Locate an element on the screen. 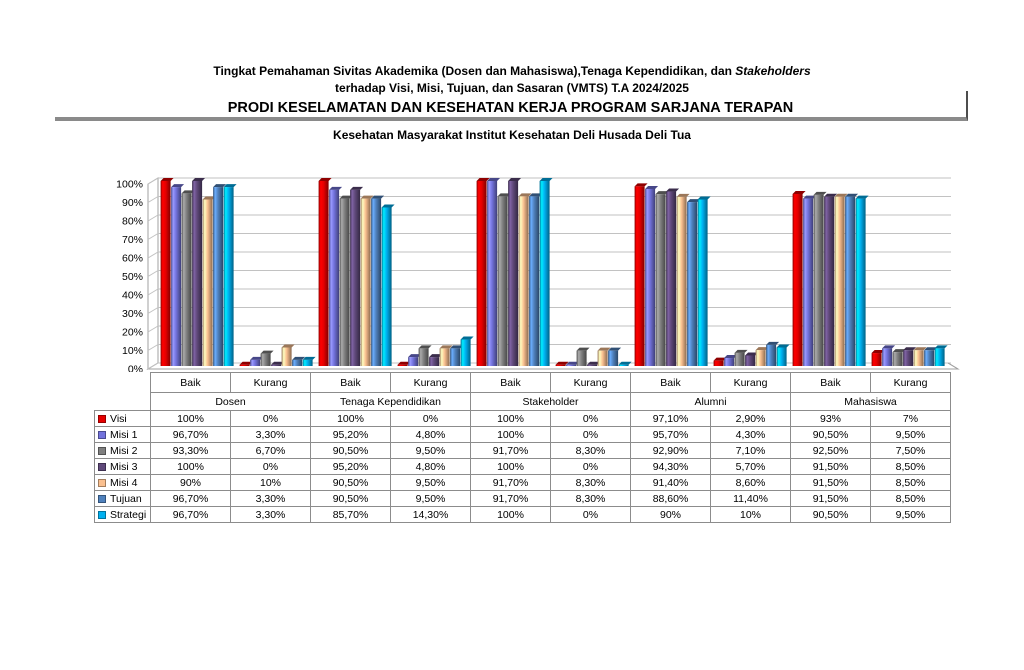  legend-cell: Visi is located at coordinates (122, 418).